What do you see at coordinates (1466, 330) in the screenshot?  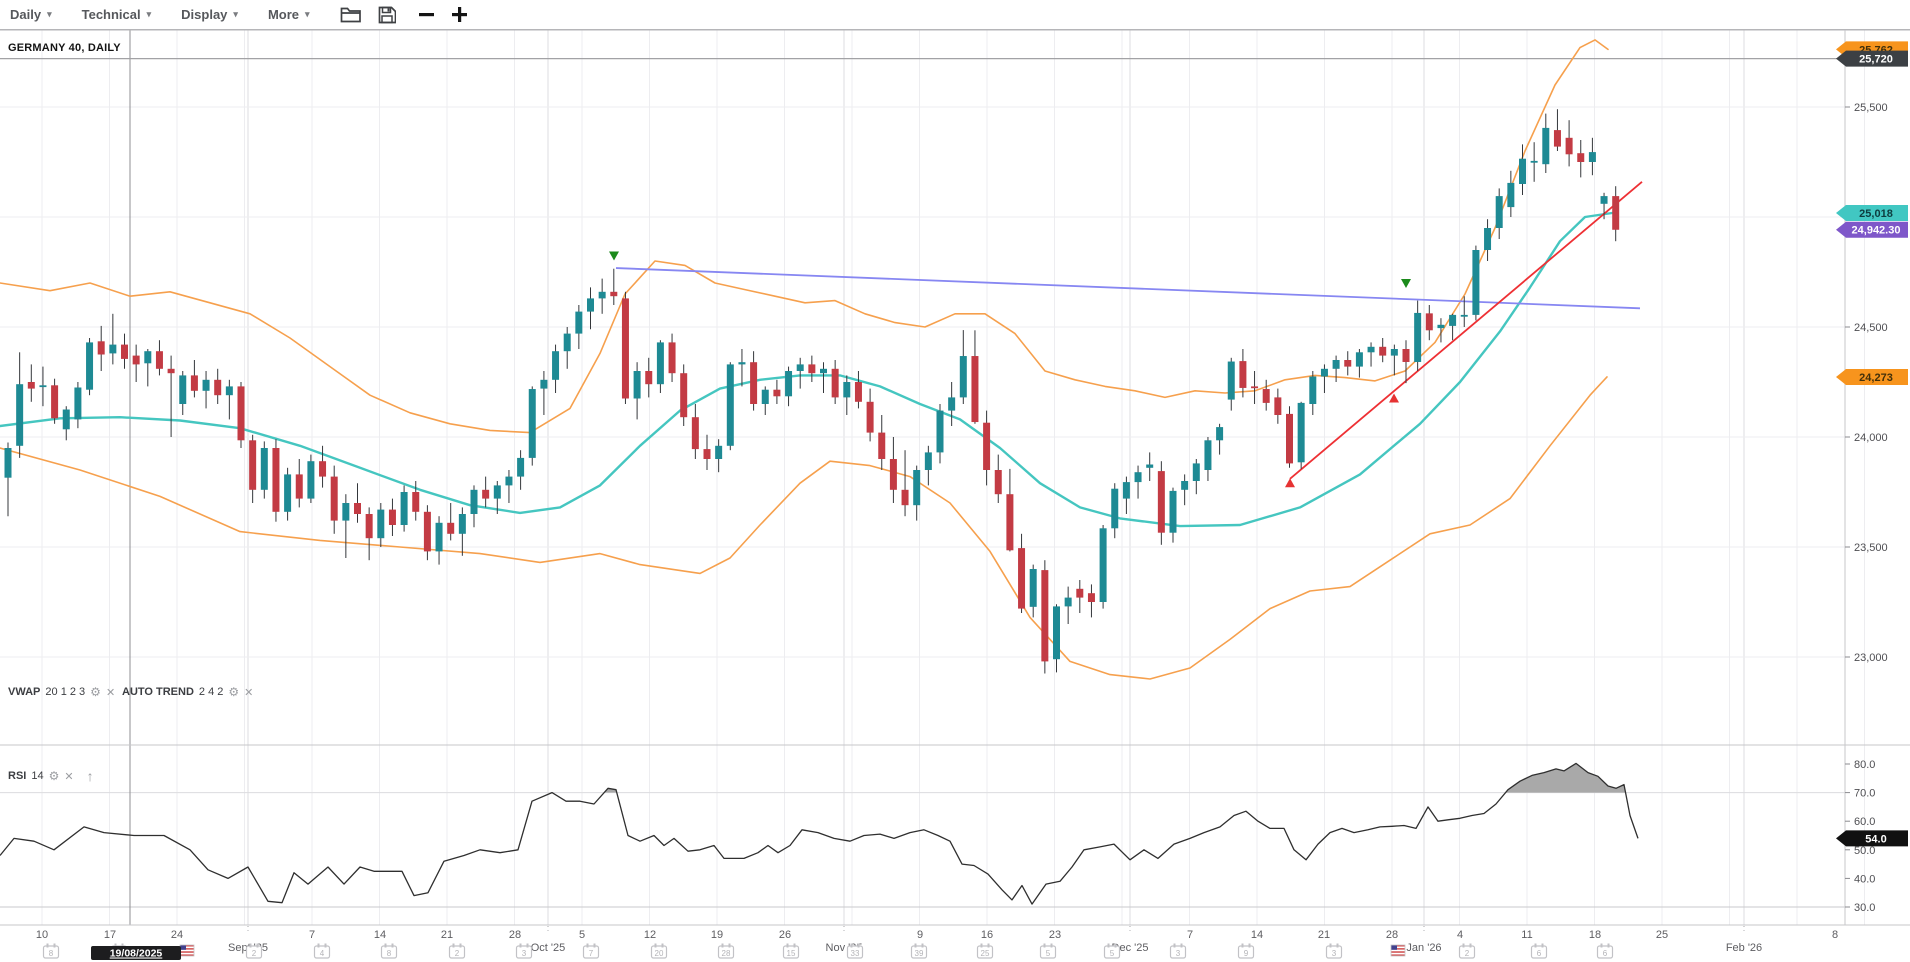 I see `auto-trend-support` at bounding box center [1466, 330].